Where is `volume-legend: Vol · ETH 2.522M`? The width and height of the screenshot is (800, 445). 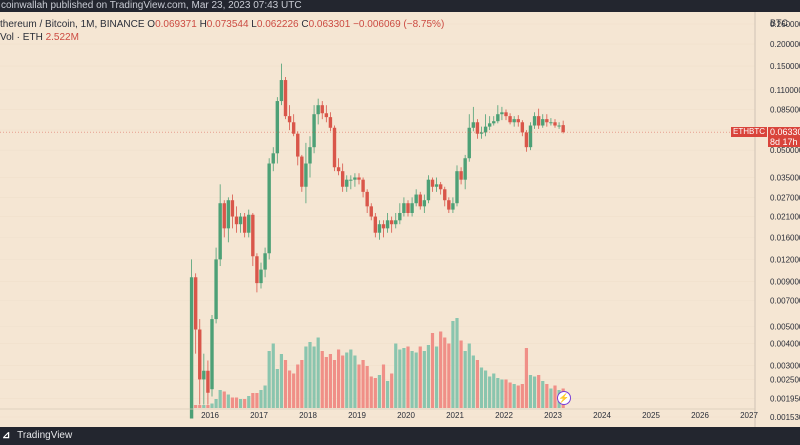
volume-legend: Vol · ETH 2.522M is located at coordinates (39, 37).